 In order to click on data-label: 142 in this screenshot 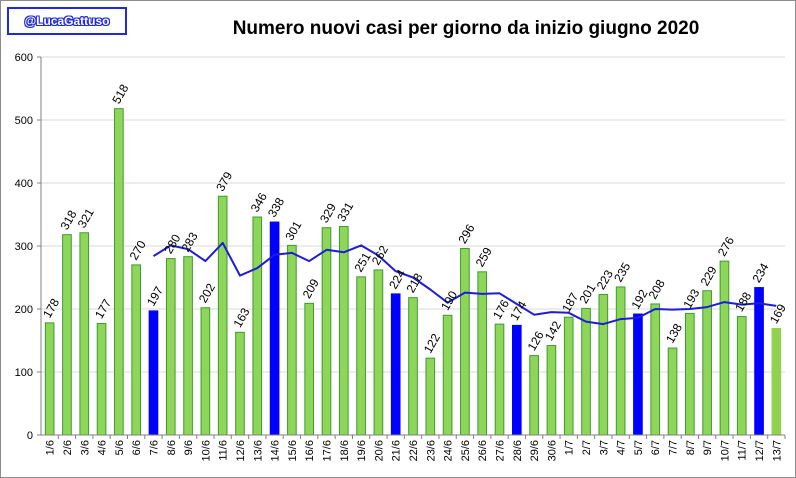, I will do `click(553, 330)`.